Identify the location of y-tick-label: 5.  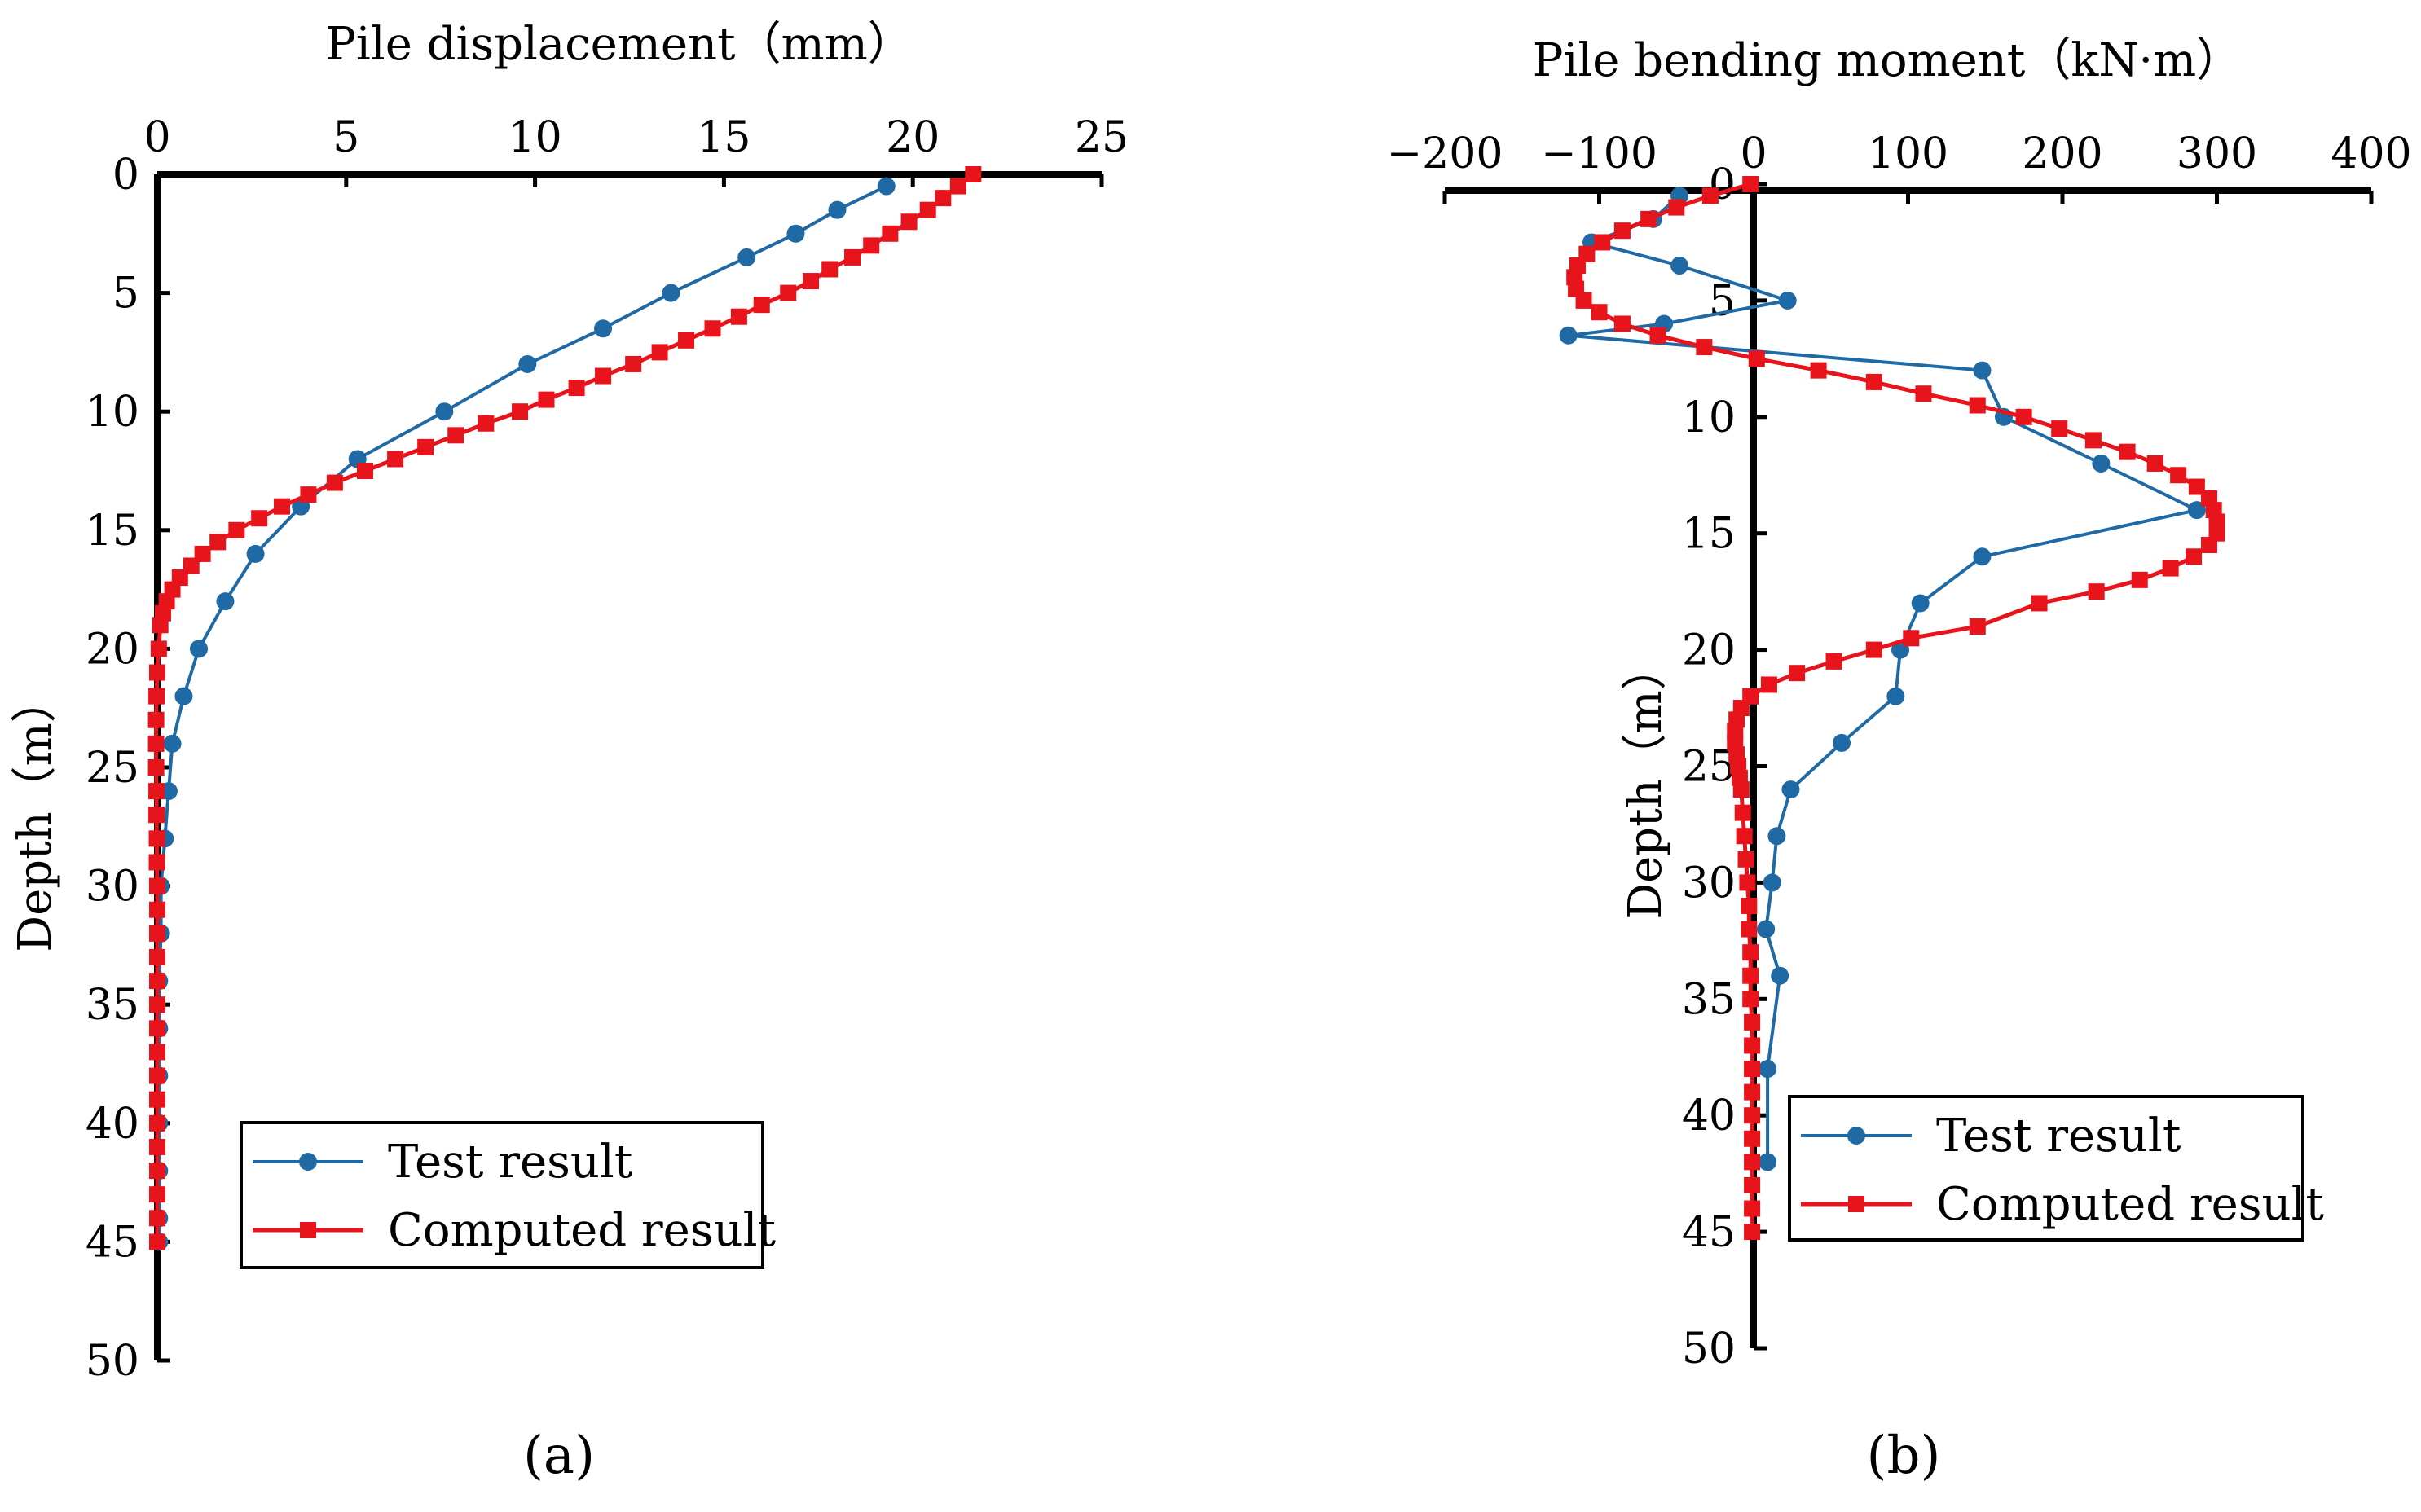
(1723, 301).